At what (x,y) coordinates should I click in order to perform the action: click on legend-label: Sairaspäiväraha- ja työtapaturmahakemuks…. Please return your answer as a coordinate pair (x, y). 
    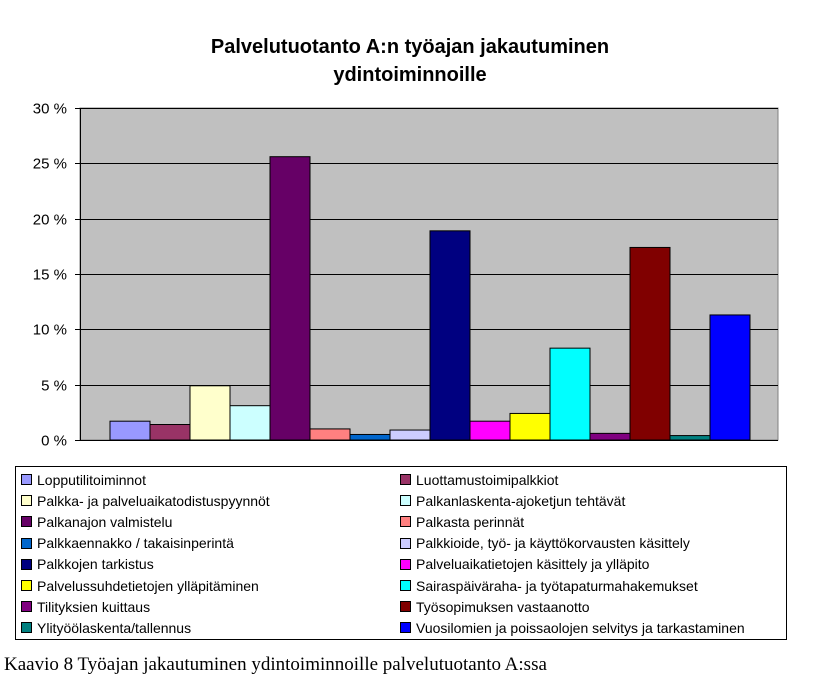
    Looking at the image, I should click on (557, 585).